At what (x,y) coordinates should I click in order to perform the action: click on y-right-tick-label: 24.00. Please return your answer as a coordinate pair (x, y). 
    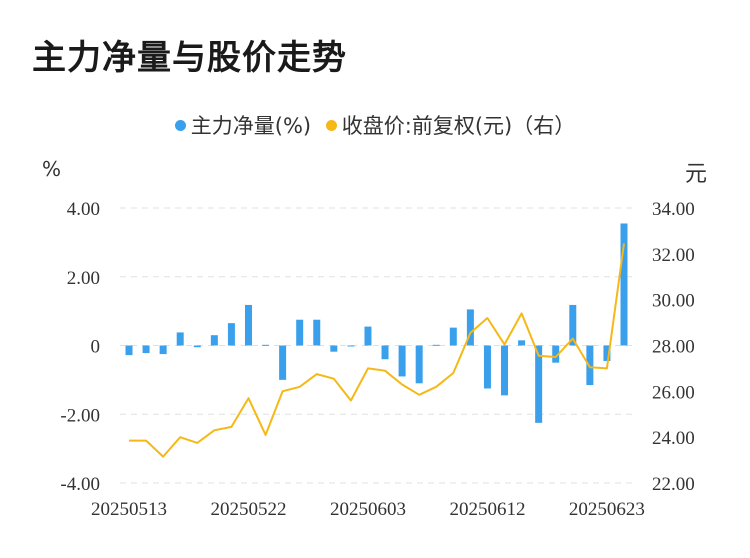
    Looking at the image, I should click on (673, 438).